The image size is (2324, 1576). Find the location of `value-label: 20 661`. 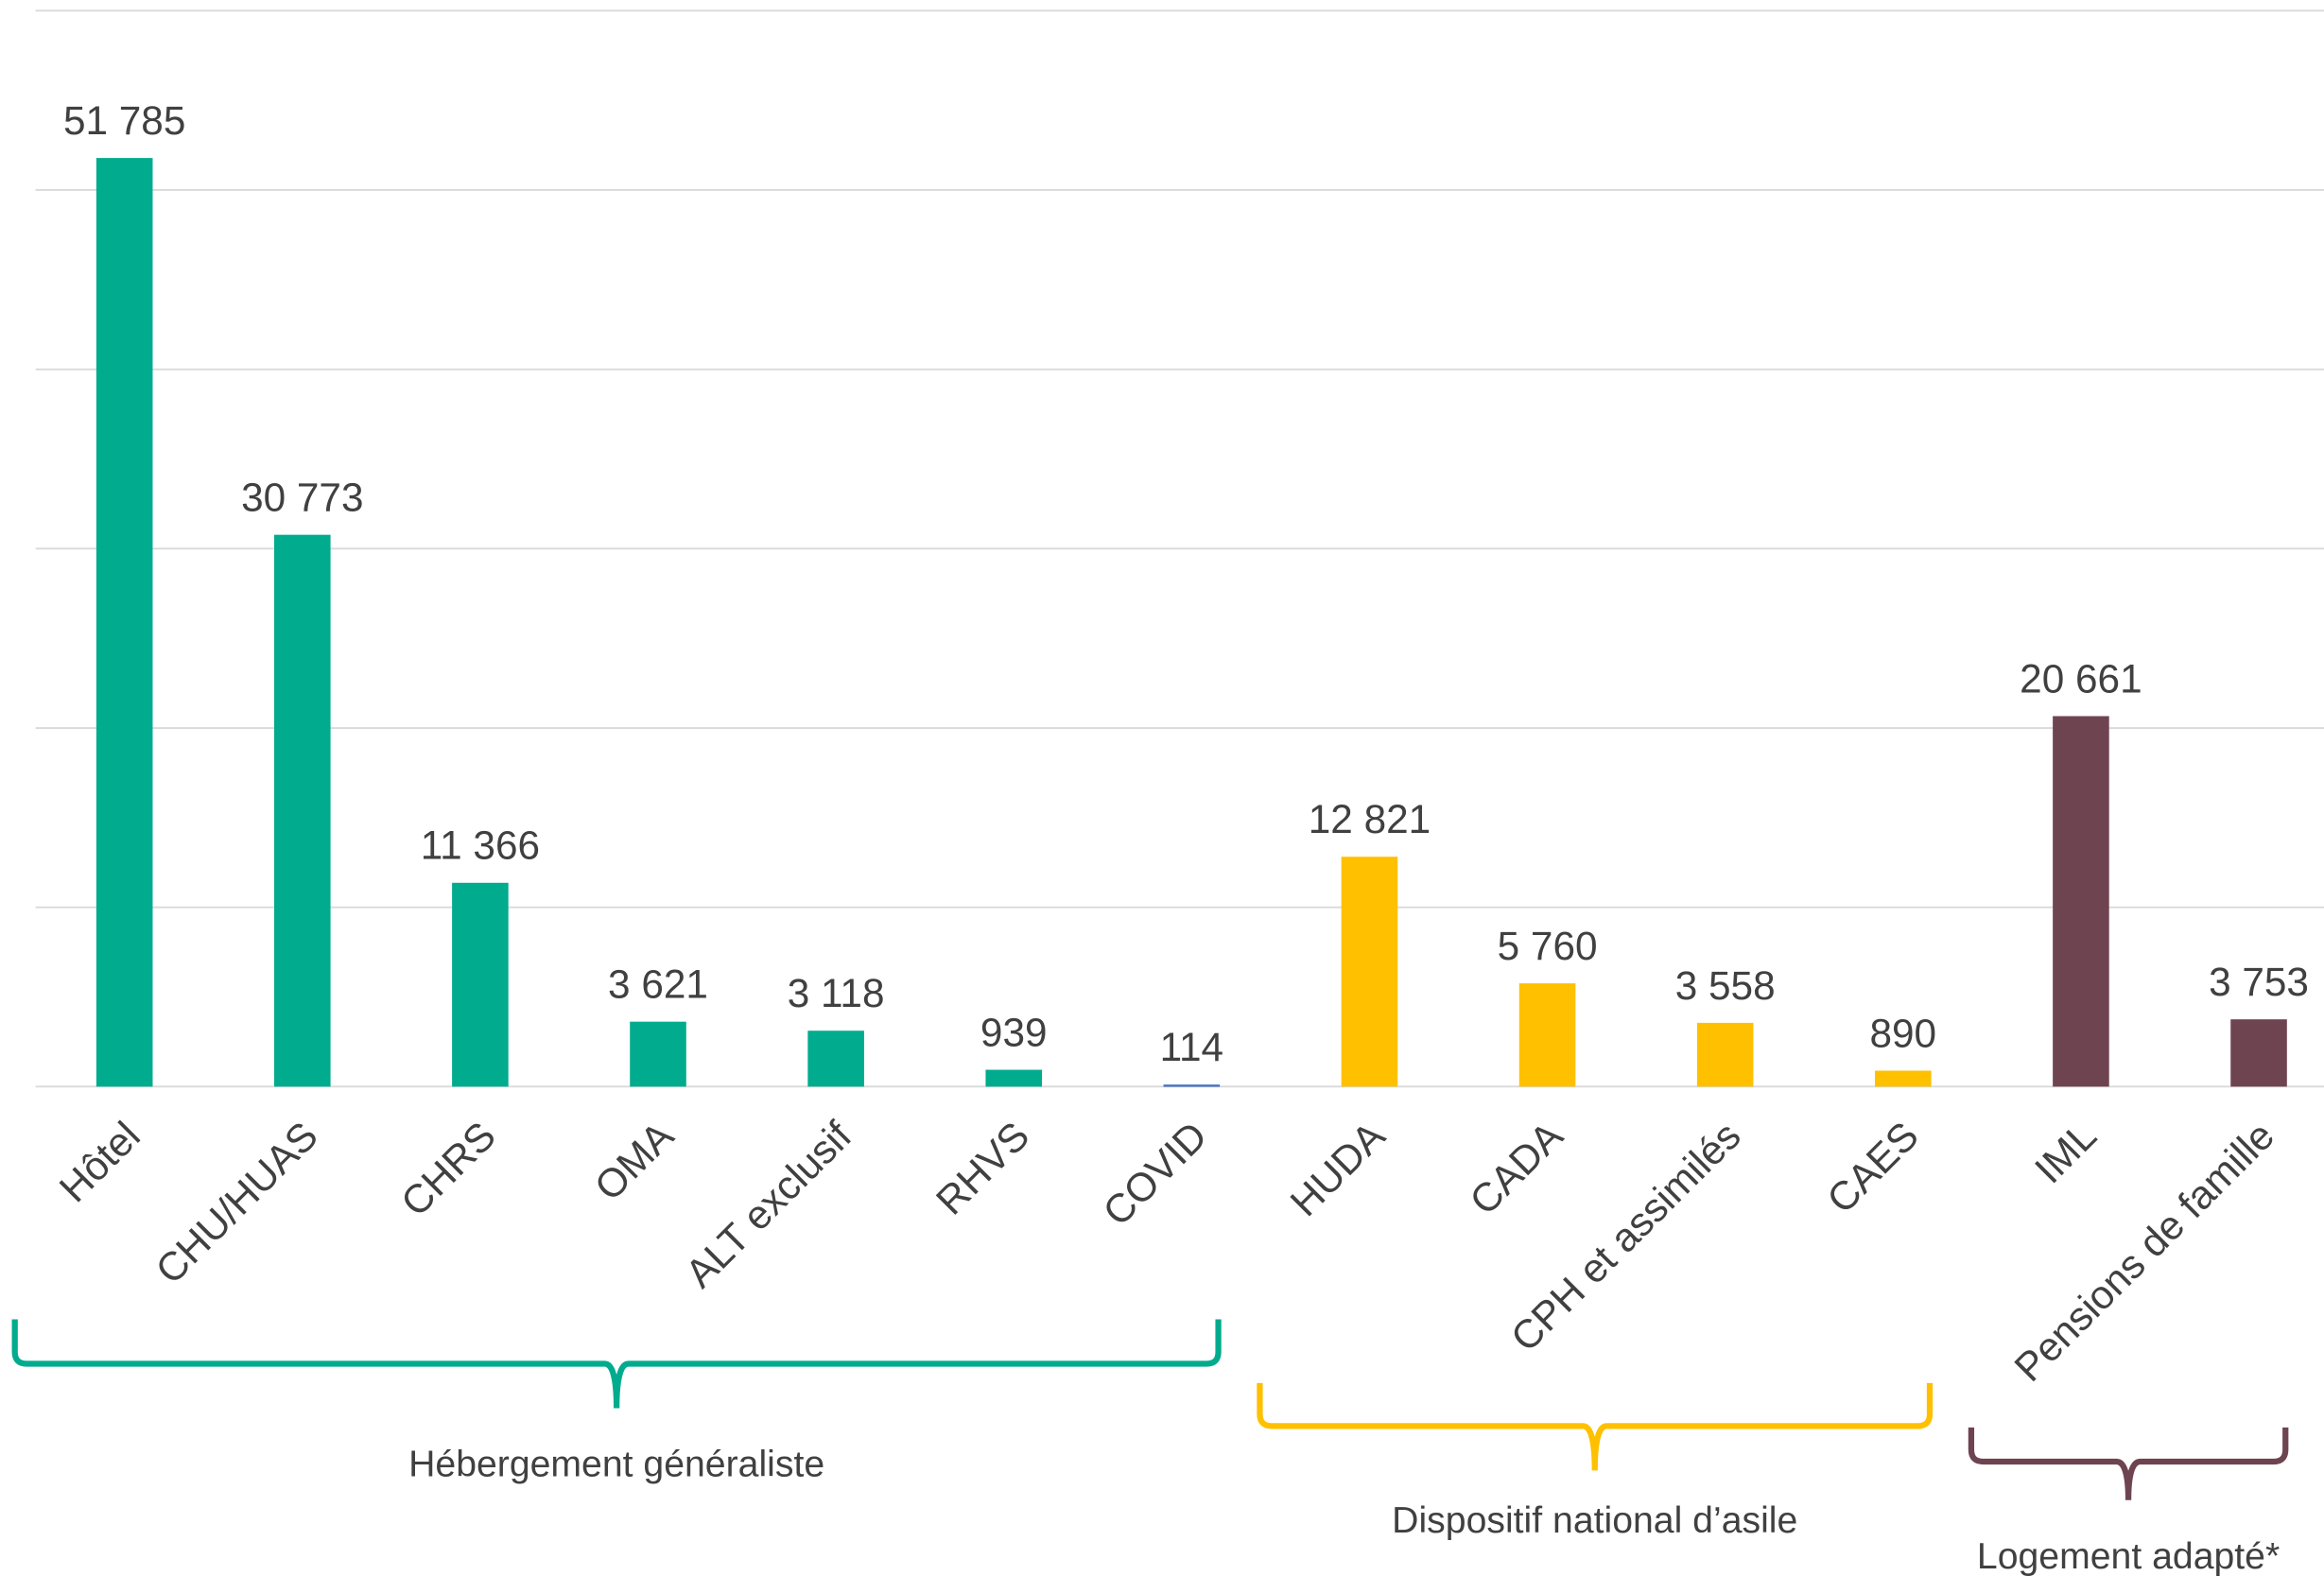

value-label: 20 661 is located at coordinates (2081, 679).